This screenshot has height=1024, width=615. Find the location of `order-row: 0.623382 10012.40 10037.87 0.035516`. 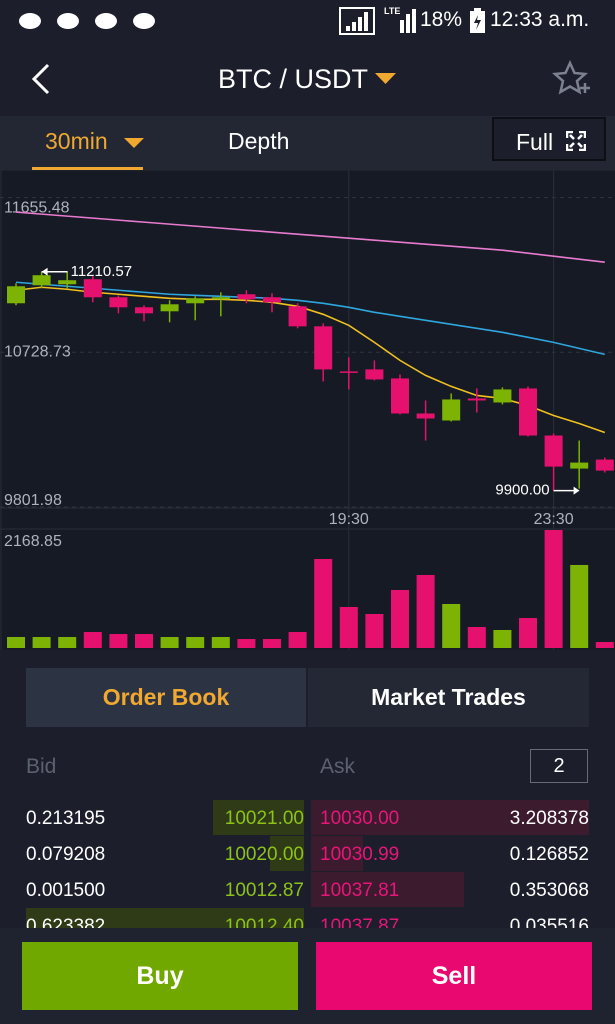

order-row: 0.623382 10012.40 10037.87 0.035516 is located at coordinates (307, 918).